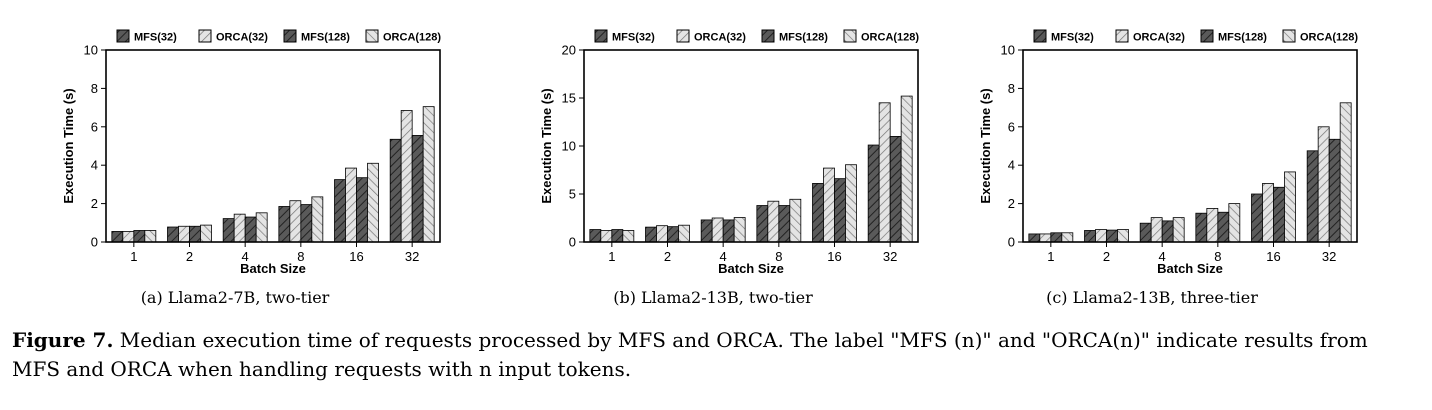 Image resolution: width=1432 pixels, height=410 pixels. Describe the element at coordinates (890, 256) in the screenshot. I see `x-tick-label-b-5: 32` at that location.